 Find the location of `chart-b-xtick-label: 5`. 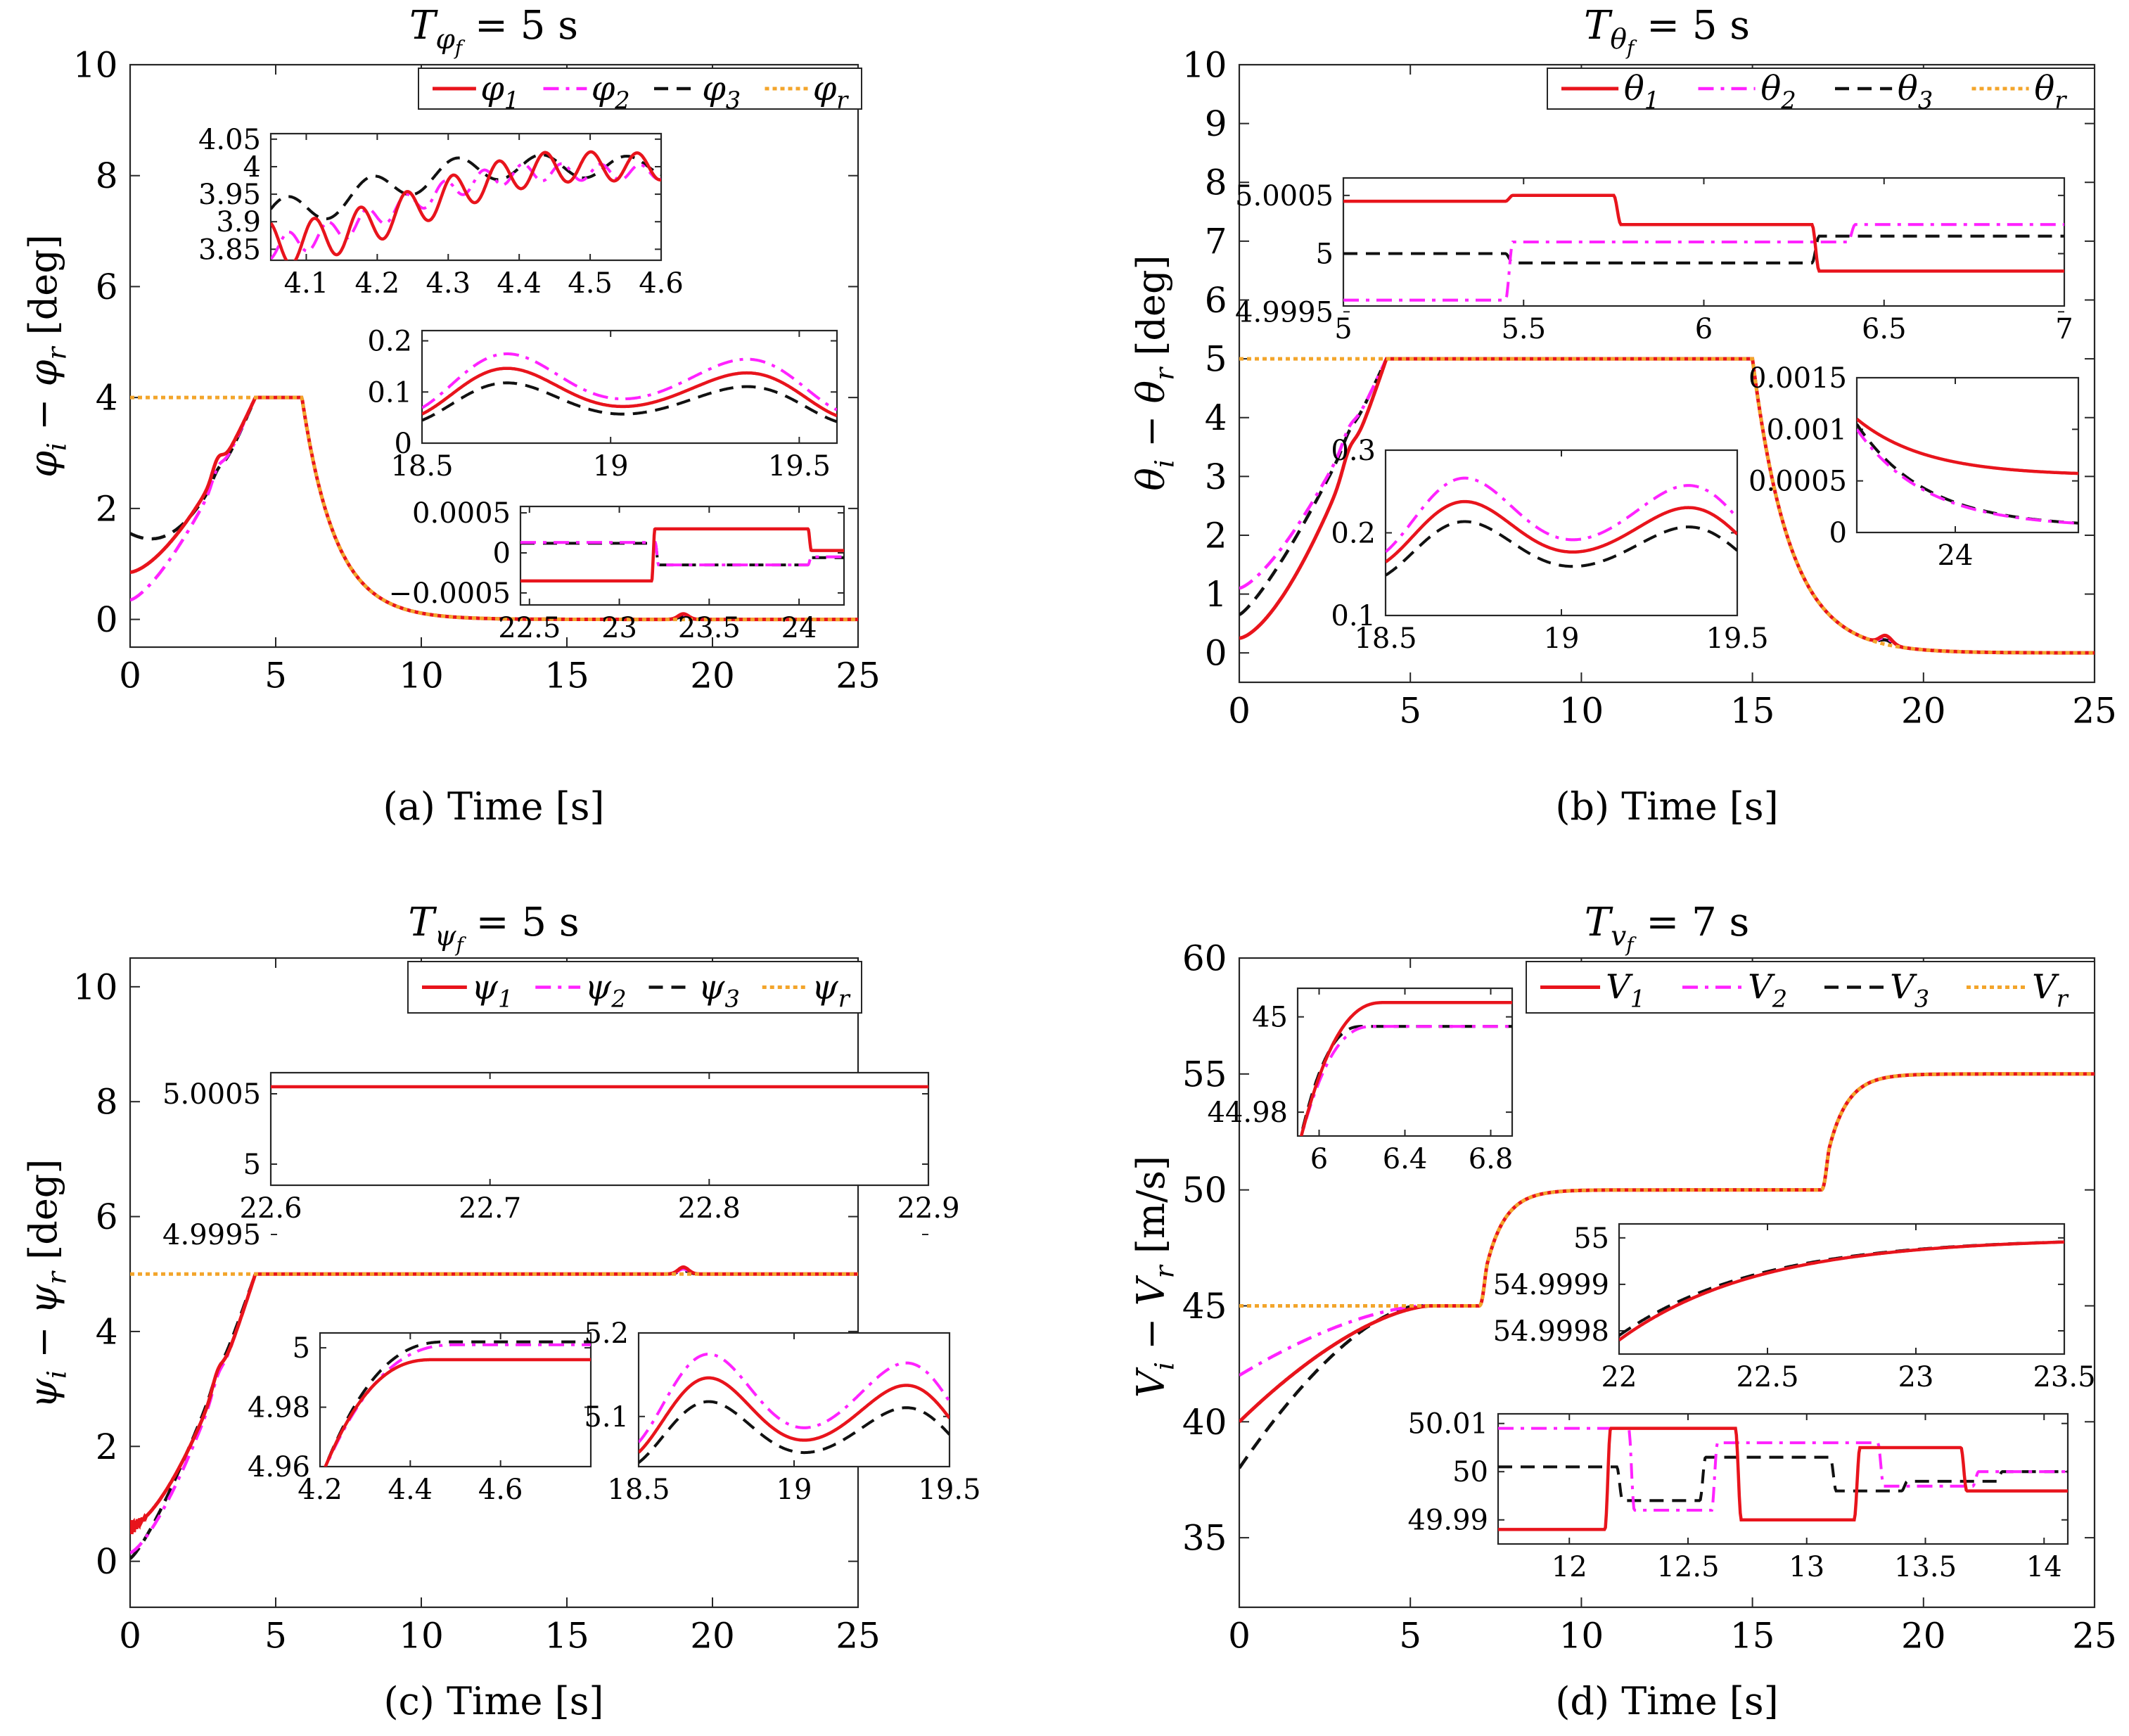

chart-b-xtick-label: 5 is located at coordinates (1410, 711).